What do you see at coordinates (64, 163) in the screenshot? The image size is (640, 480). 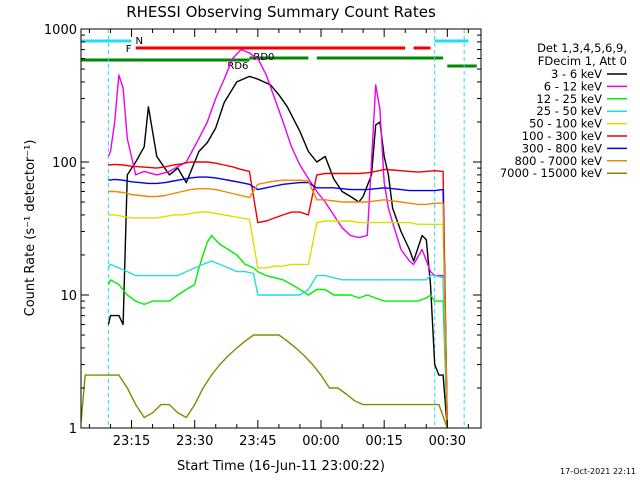 I see `y-tick-label: 100` at bounding box center [64, 163].